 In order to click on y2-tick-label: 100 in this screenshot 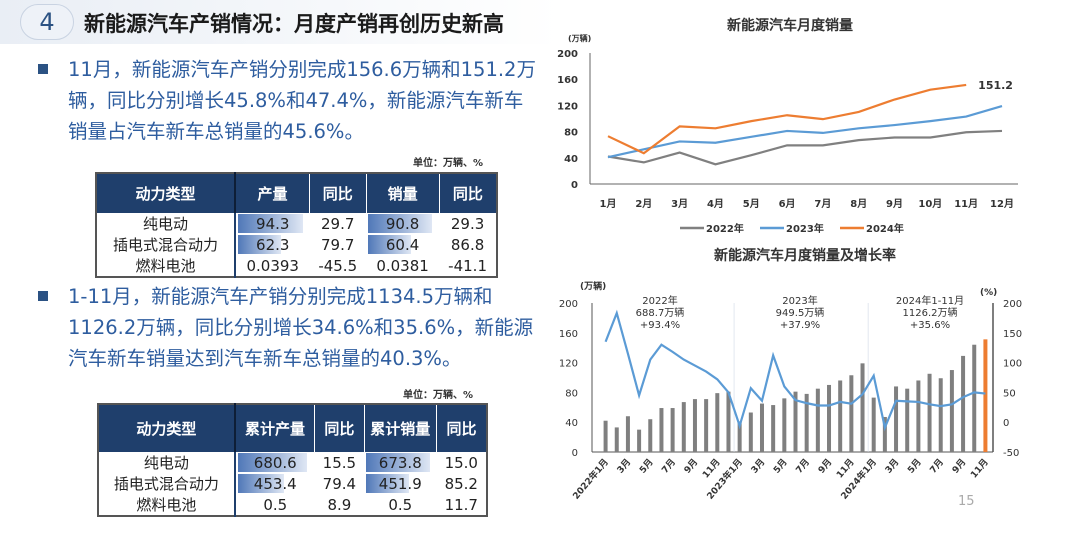, I will do `click(1012, 364)`.